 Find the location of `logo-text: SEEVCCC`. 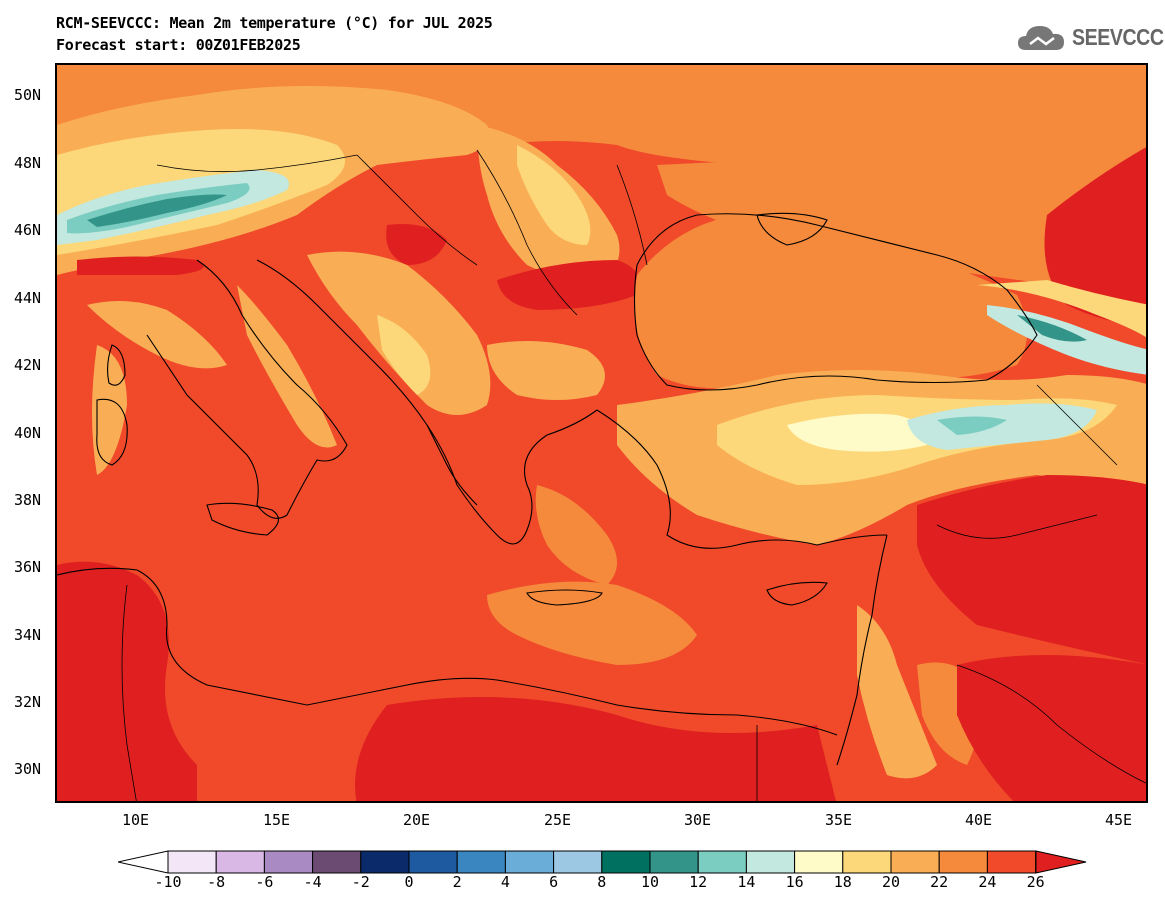

logo-text: SEEVCCC is located at coordinates (1118, 37).